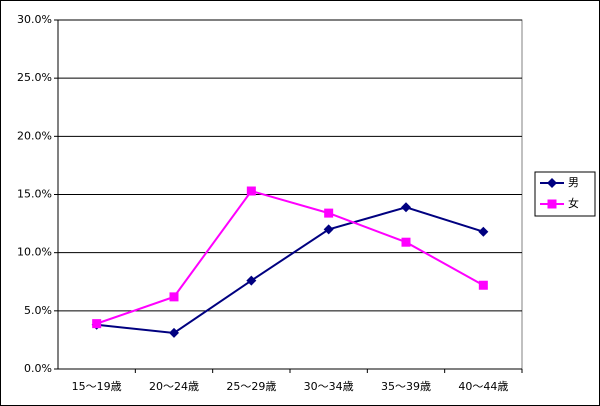 This screenshot has width=600, height=406. I want to click on legend-label: 男, so click(573, 182).